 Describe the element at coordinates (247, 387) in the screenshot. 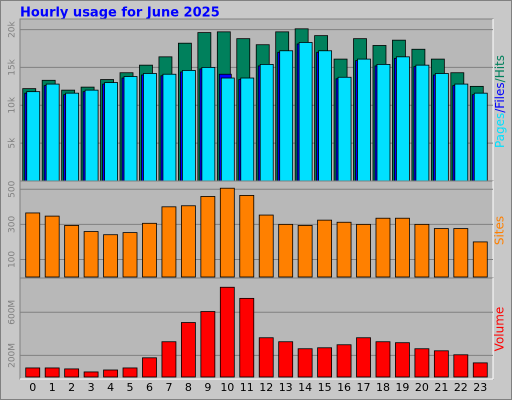

I see `x-tick-label: 11` at that location.